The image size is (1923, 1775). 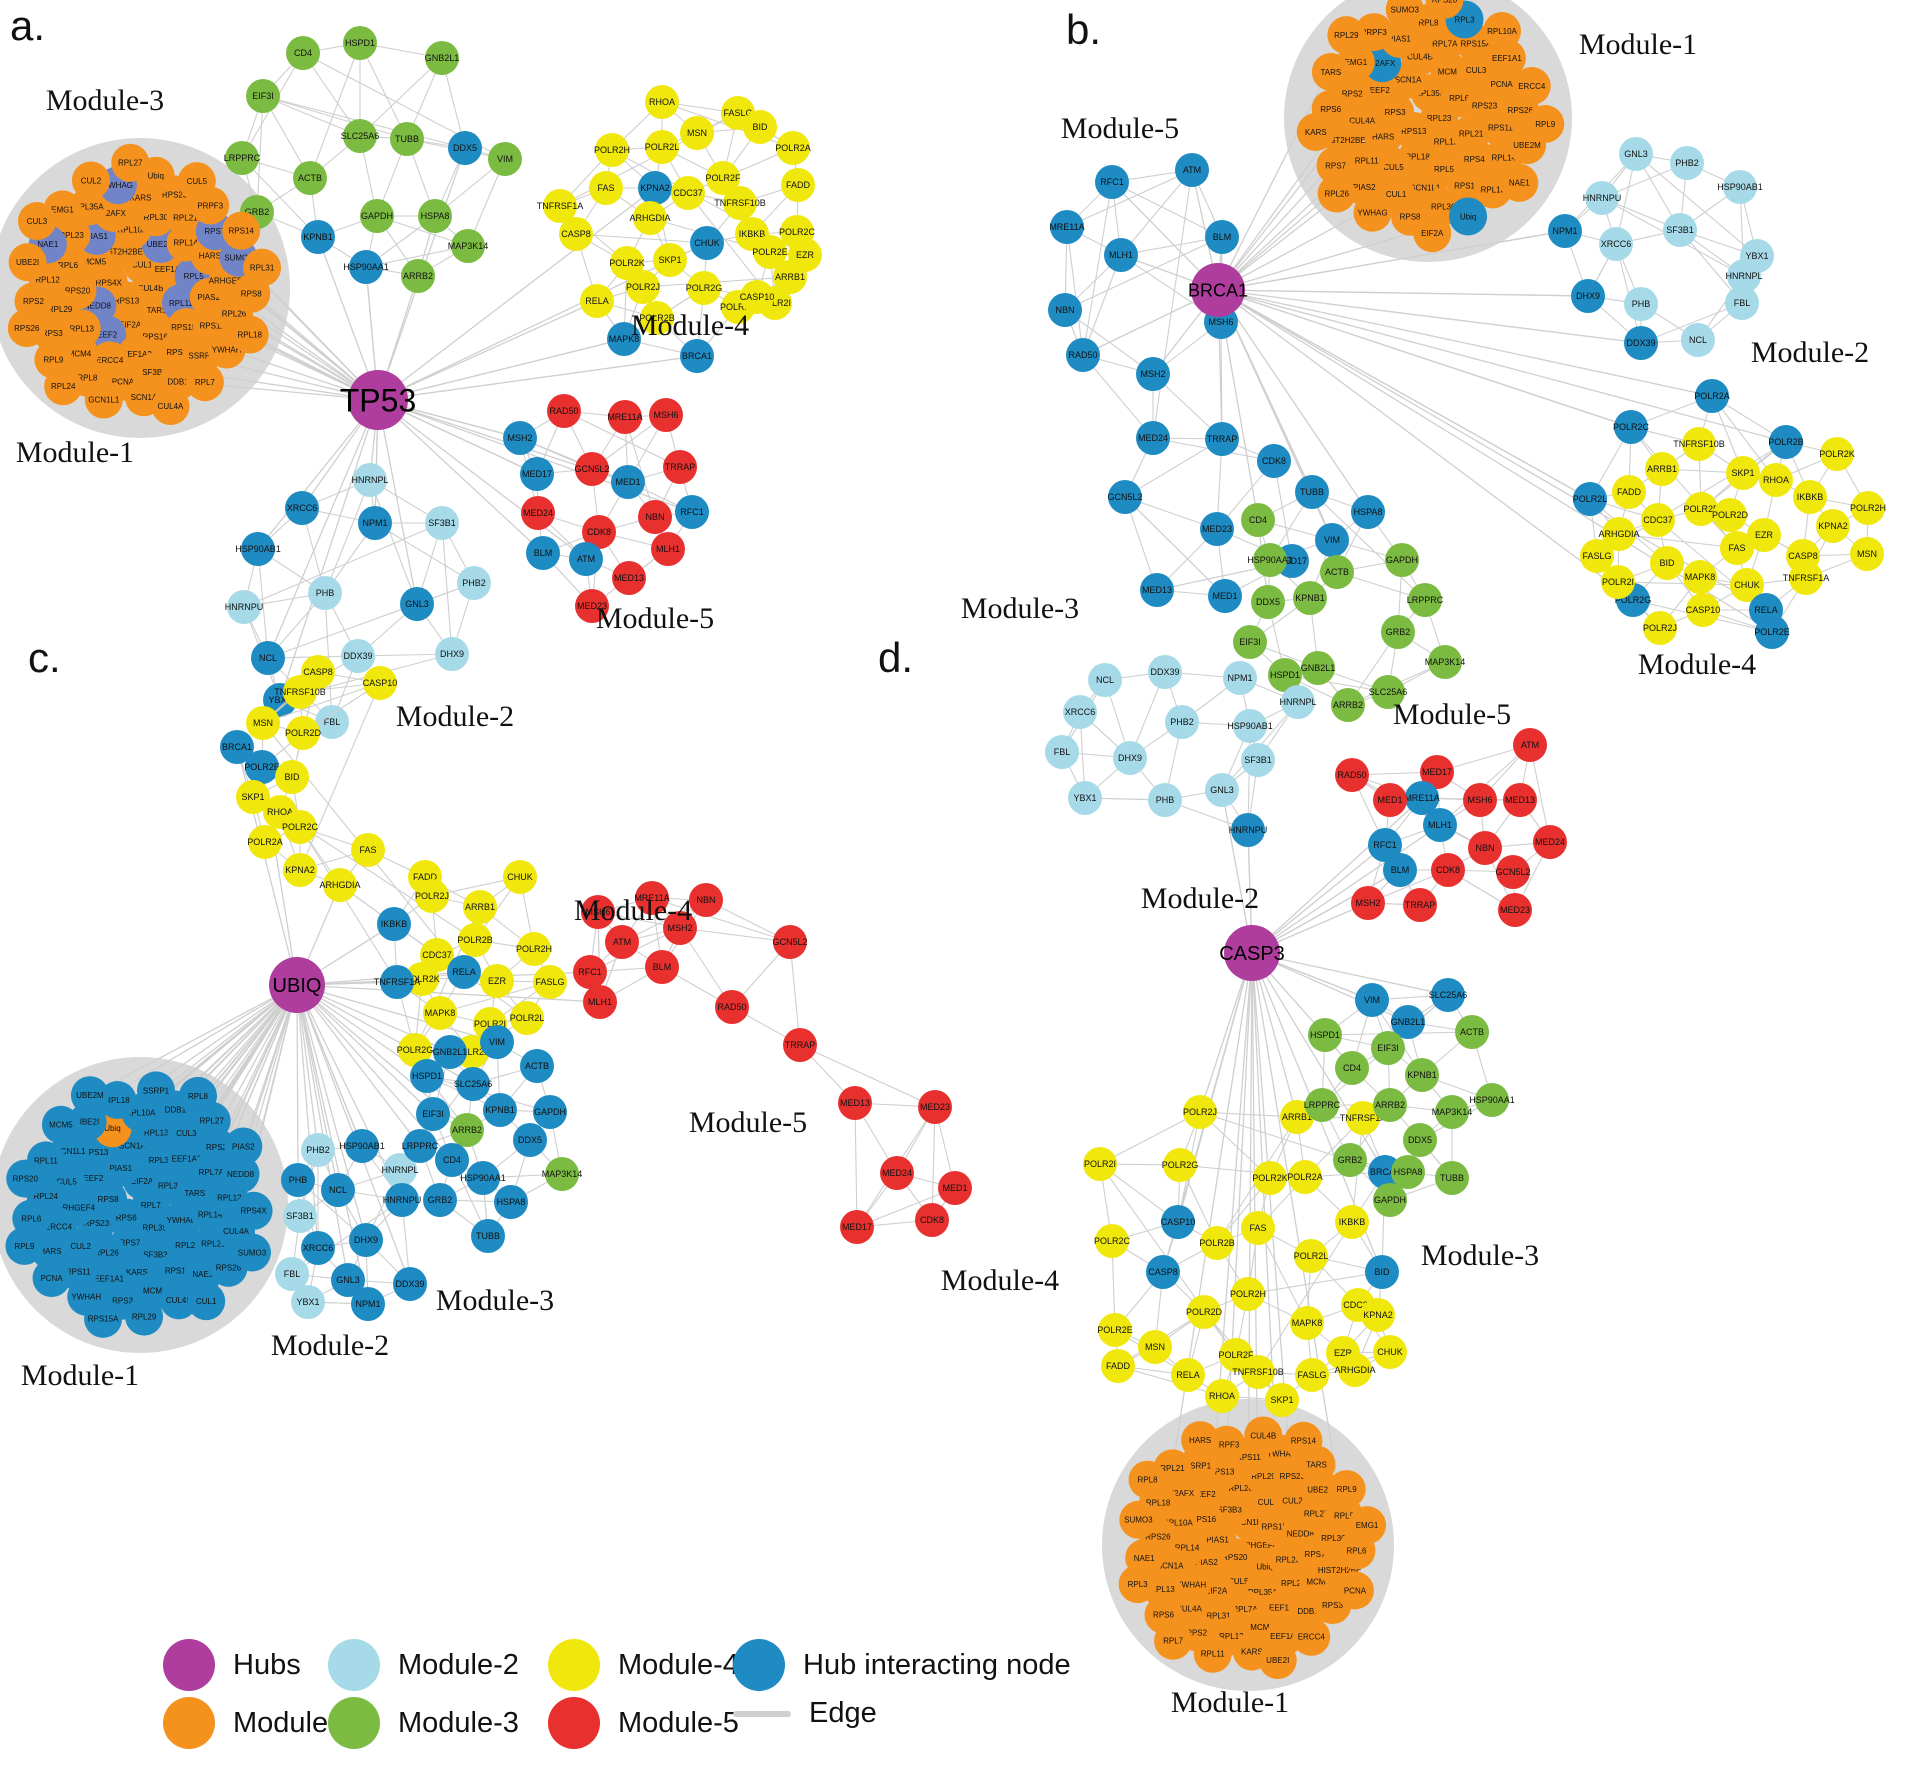 What do you see at coordinates (520, 877) in the screenshot?
I see `node-label: CHUK` at bounding box center [520, 877].